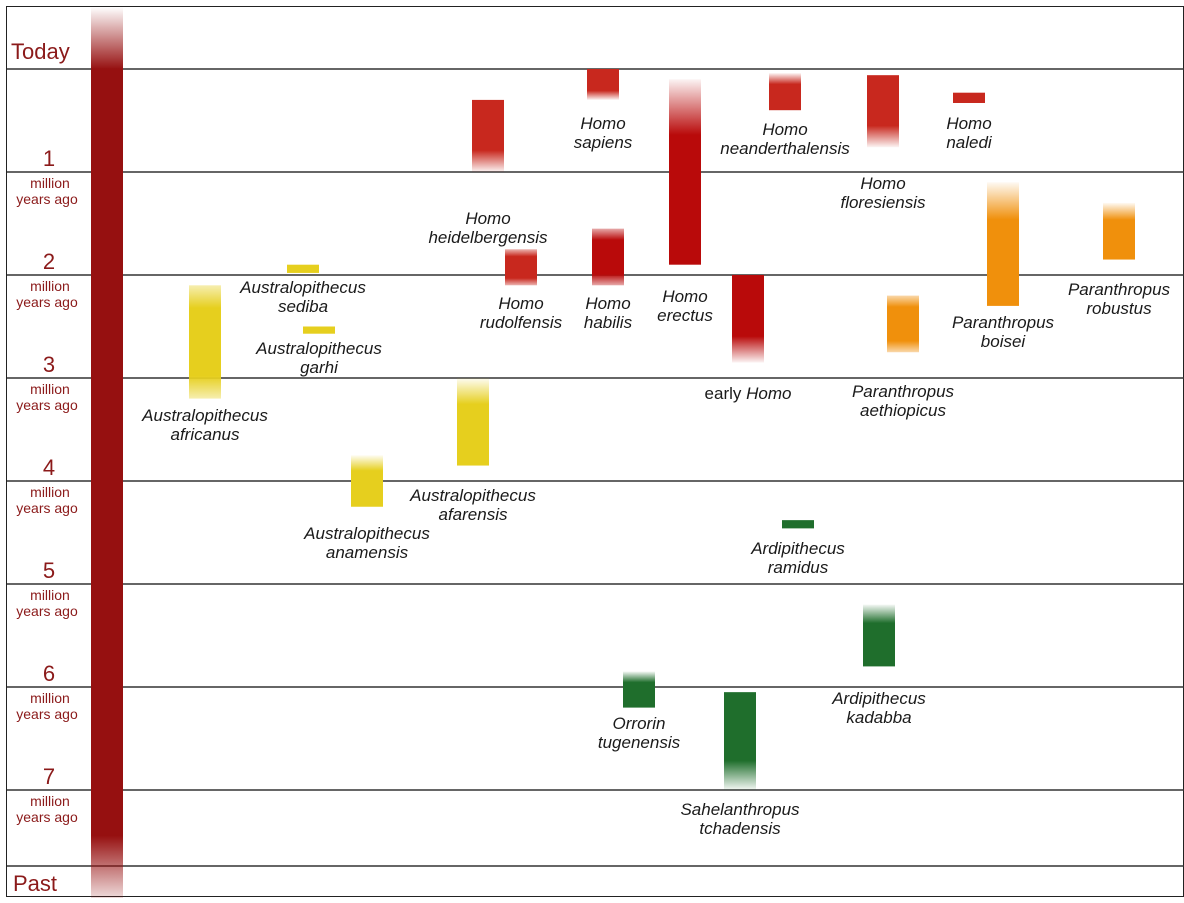 Image resolution: width=1184 pixels, height=903 pixels. Describe the element at coordinates (473, 422) in the screenshot. I see `range-bar-australopithecus-afarensis` at that location.